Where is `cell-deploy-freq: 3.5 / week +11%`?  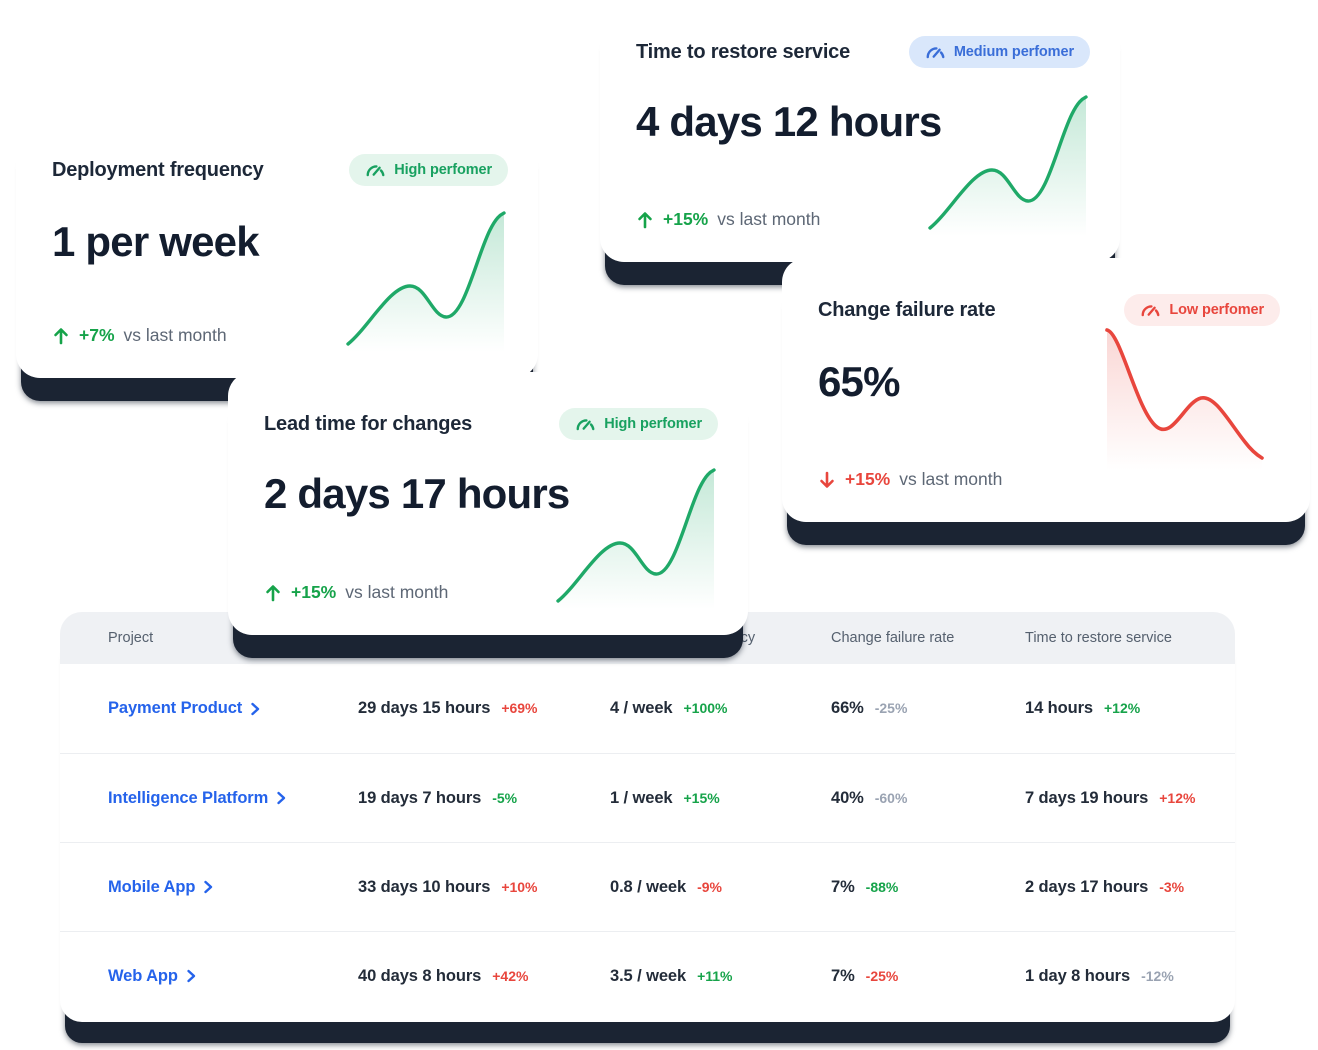 cell-deploy-freq: 3.5 / week +11% is located at coordinates (720, 976).